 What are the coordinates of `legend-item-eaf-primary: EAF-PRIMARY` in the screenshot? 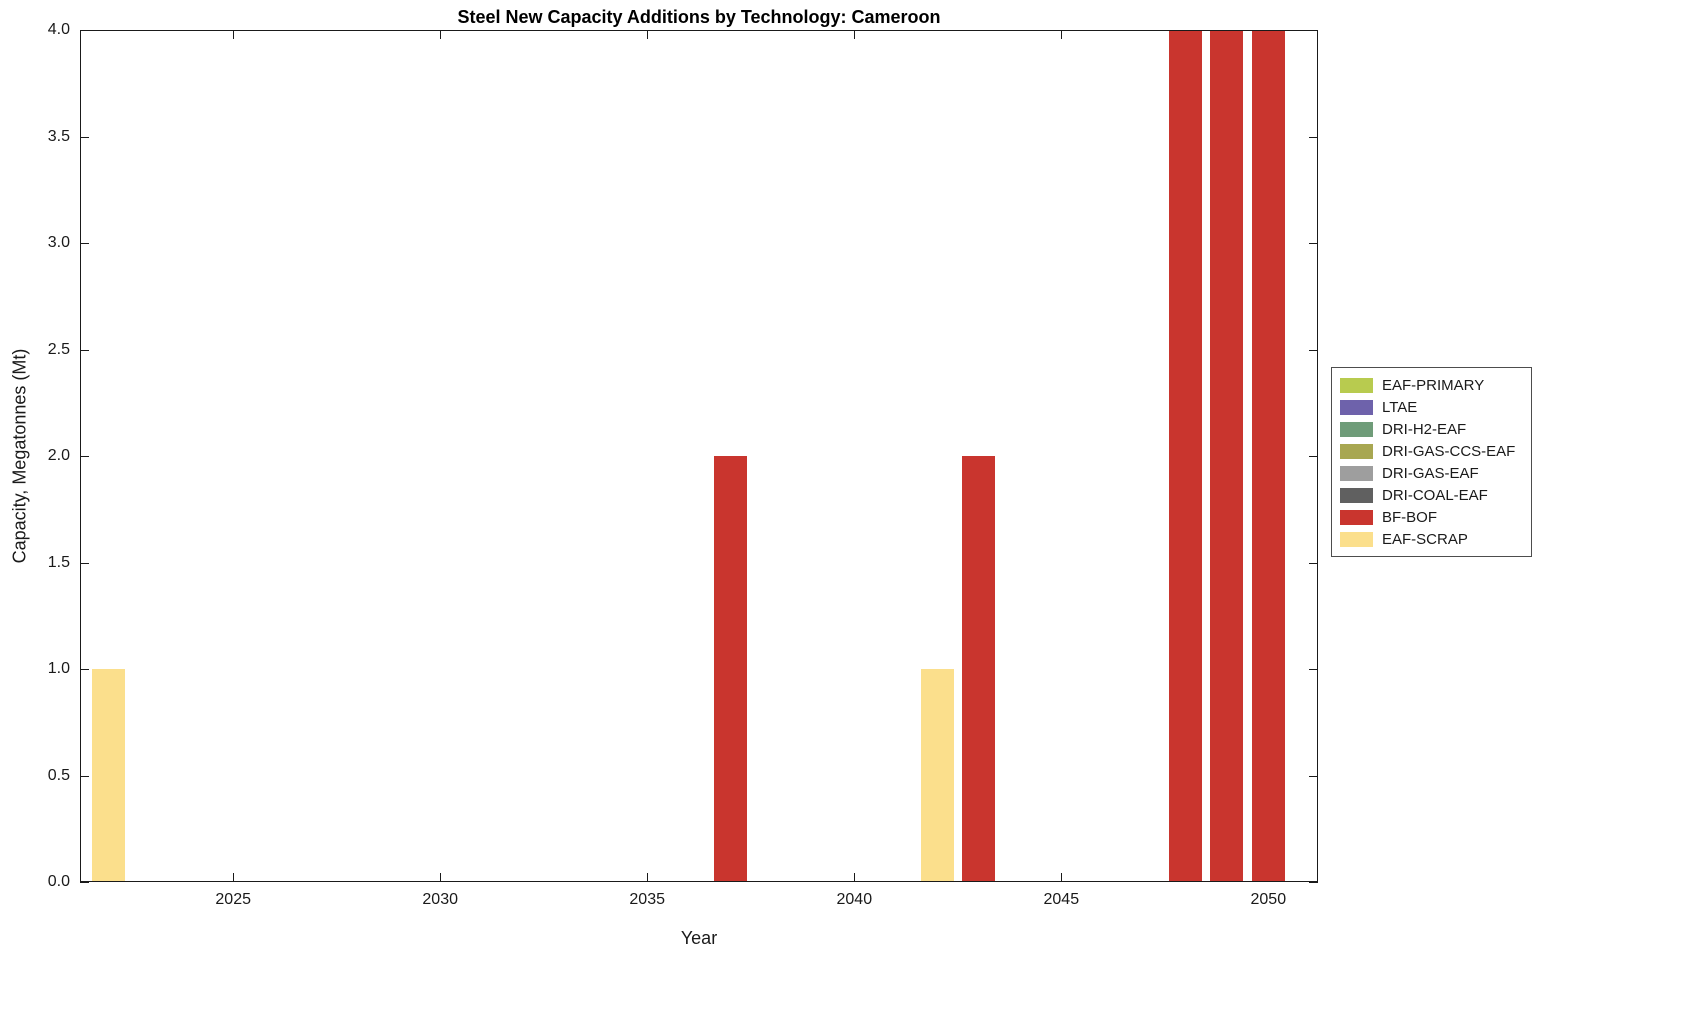 It's located at (1427, 385).